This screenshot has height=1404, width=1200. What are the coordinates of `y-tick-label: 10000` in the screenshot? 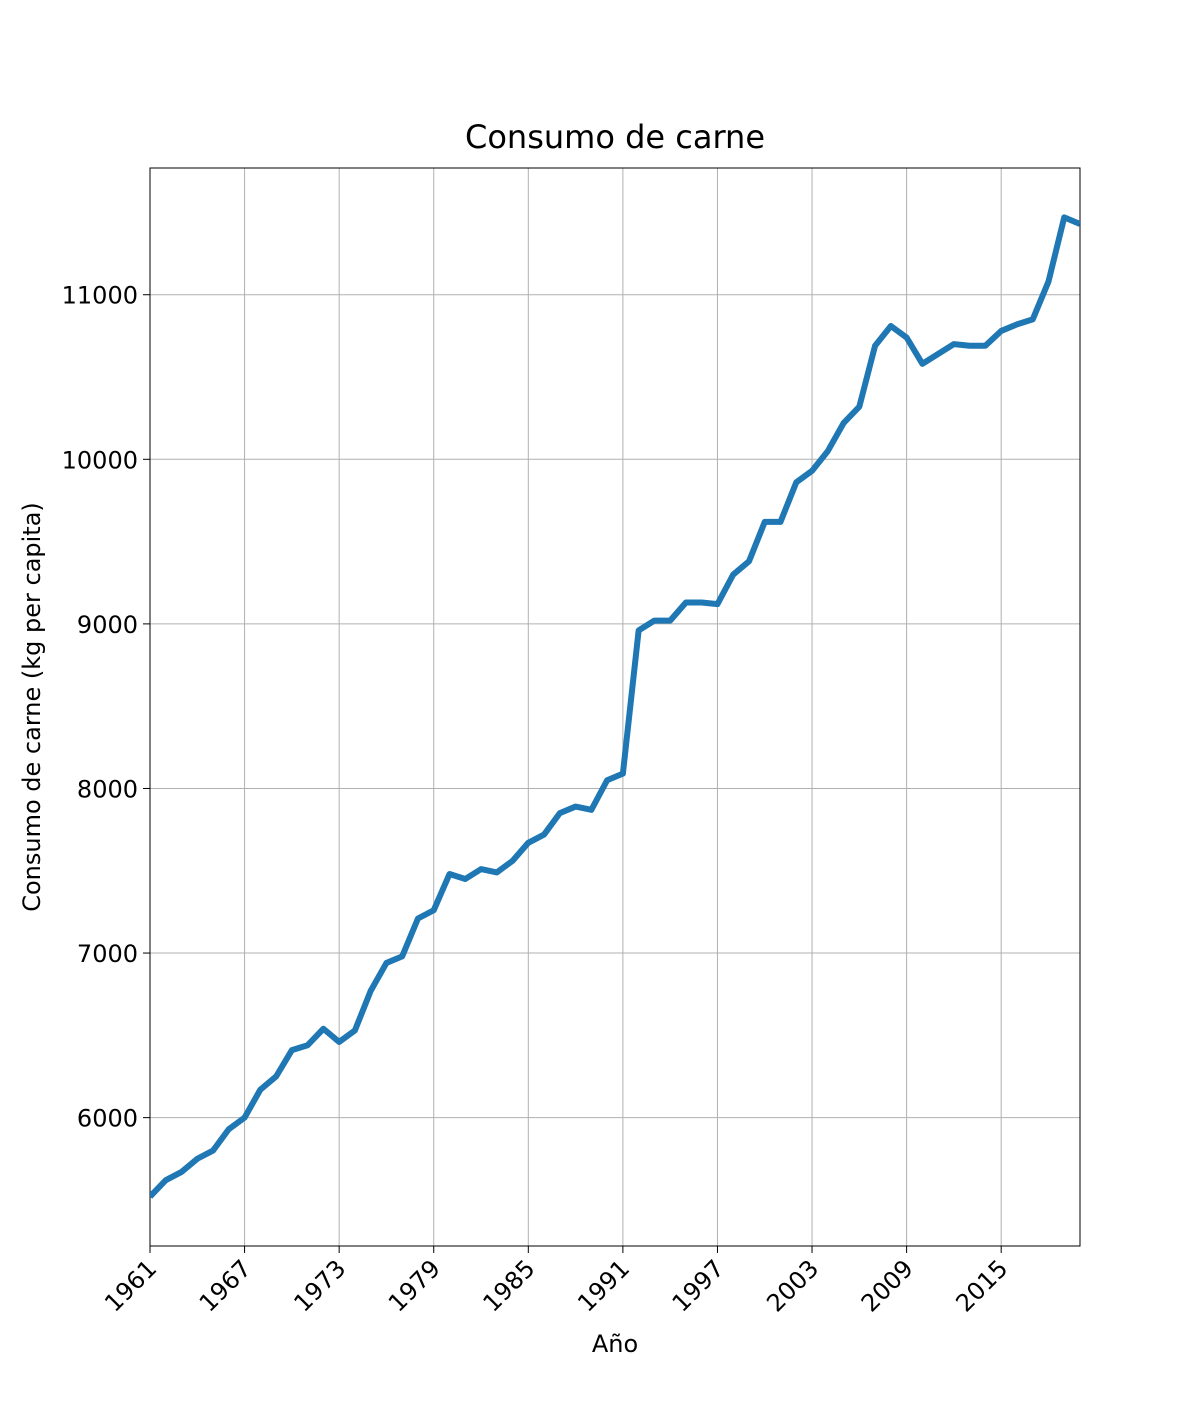 It's located at (100, 460).